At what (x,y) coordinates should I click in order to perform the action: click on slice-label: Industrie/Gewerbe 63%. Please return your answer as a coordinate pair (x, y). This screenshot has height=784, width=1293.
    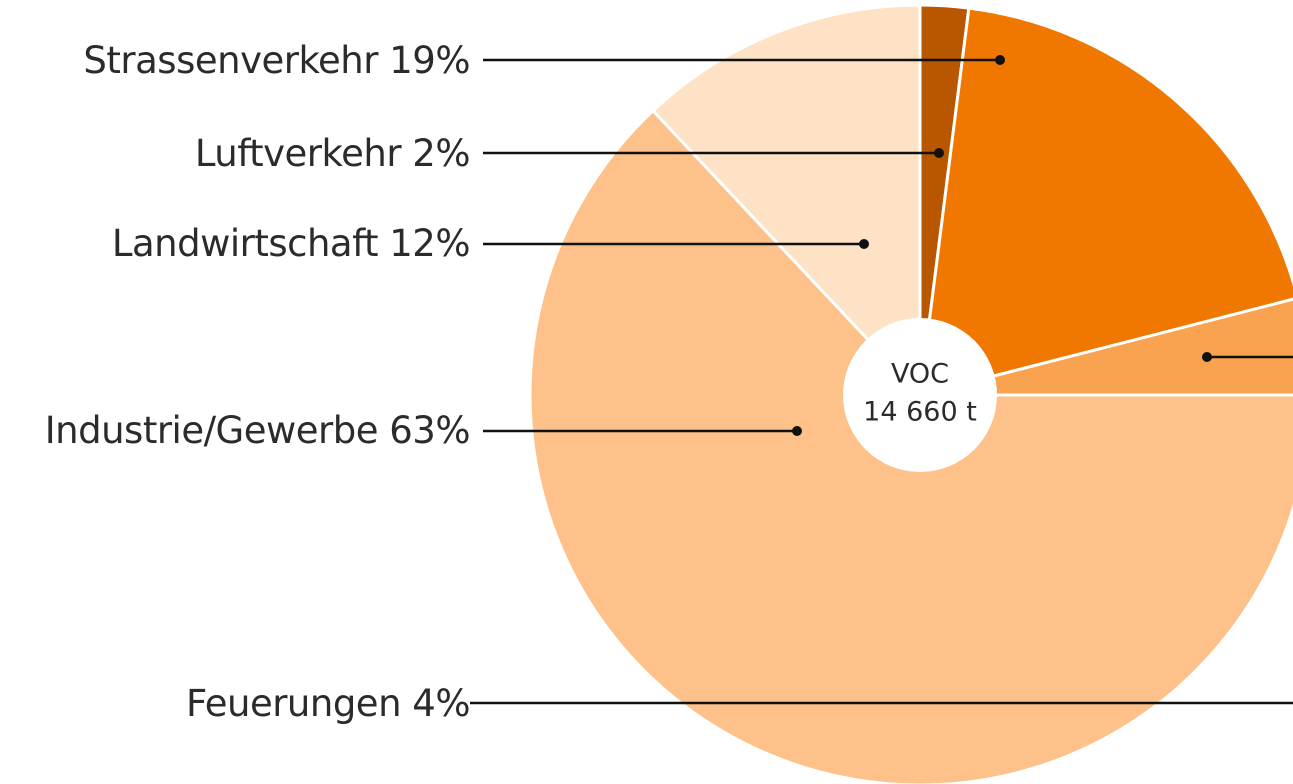
    Looking at the image, I should click on (257, 430).